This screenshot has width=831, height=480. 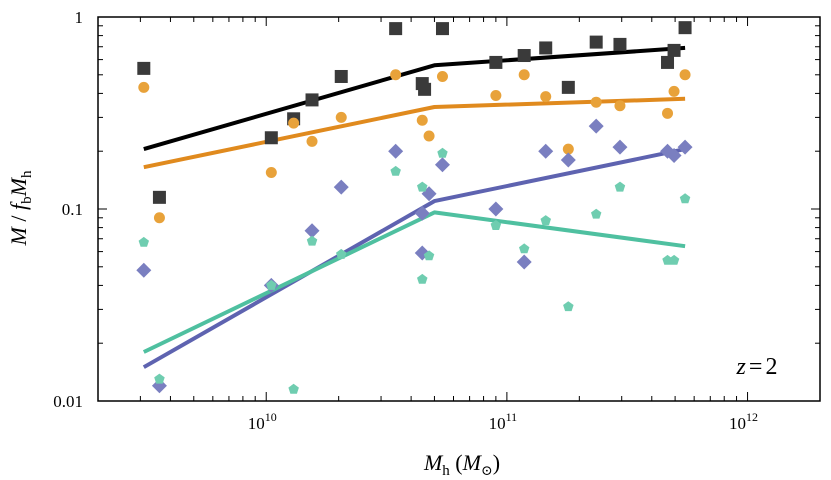 I want to click on x-tick-label: 1011, so click(x=503, y=421).